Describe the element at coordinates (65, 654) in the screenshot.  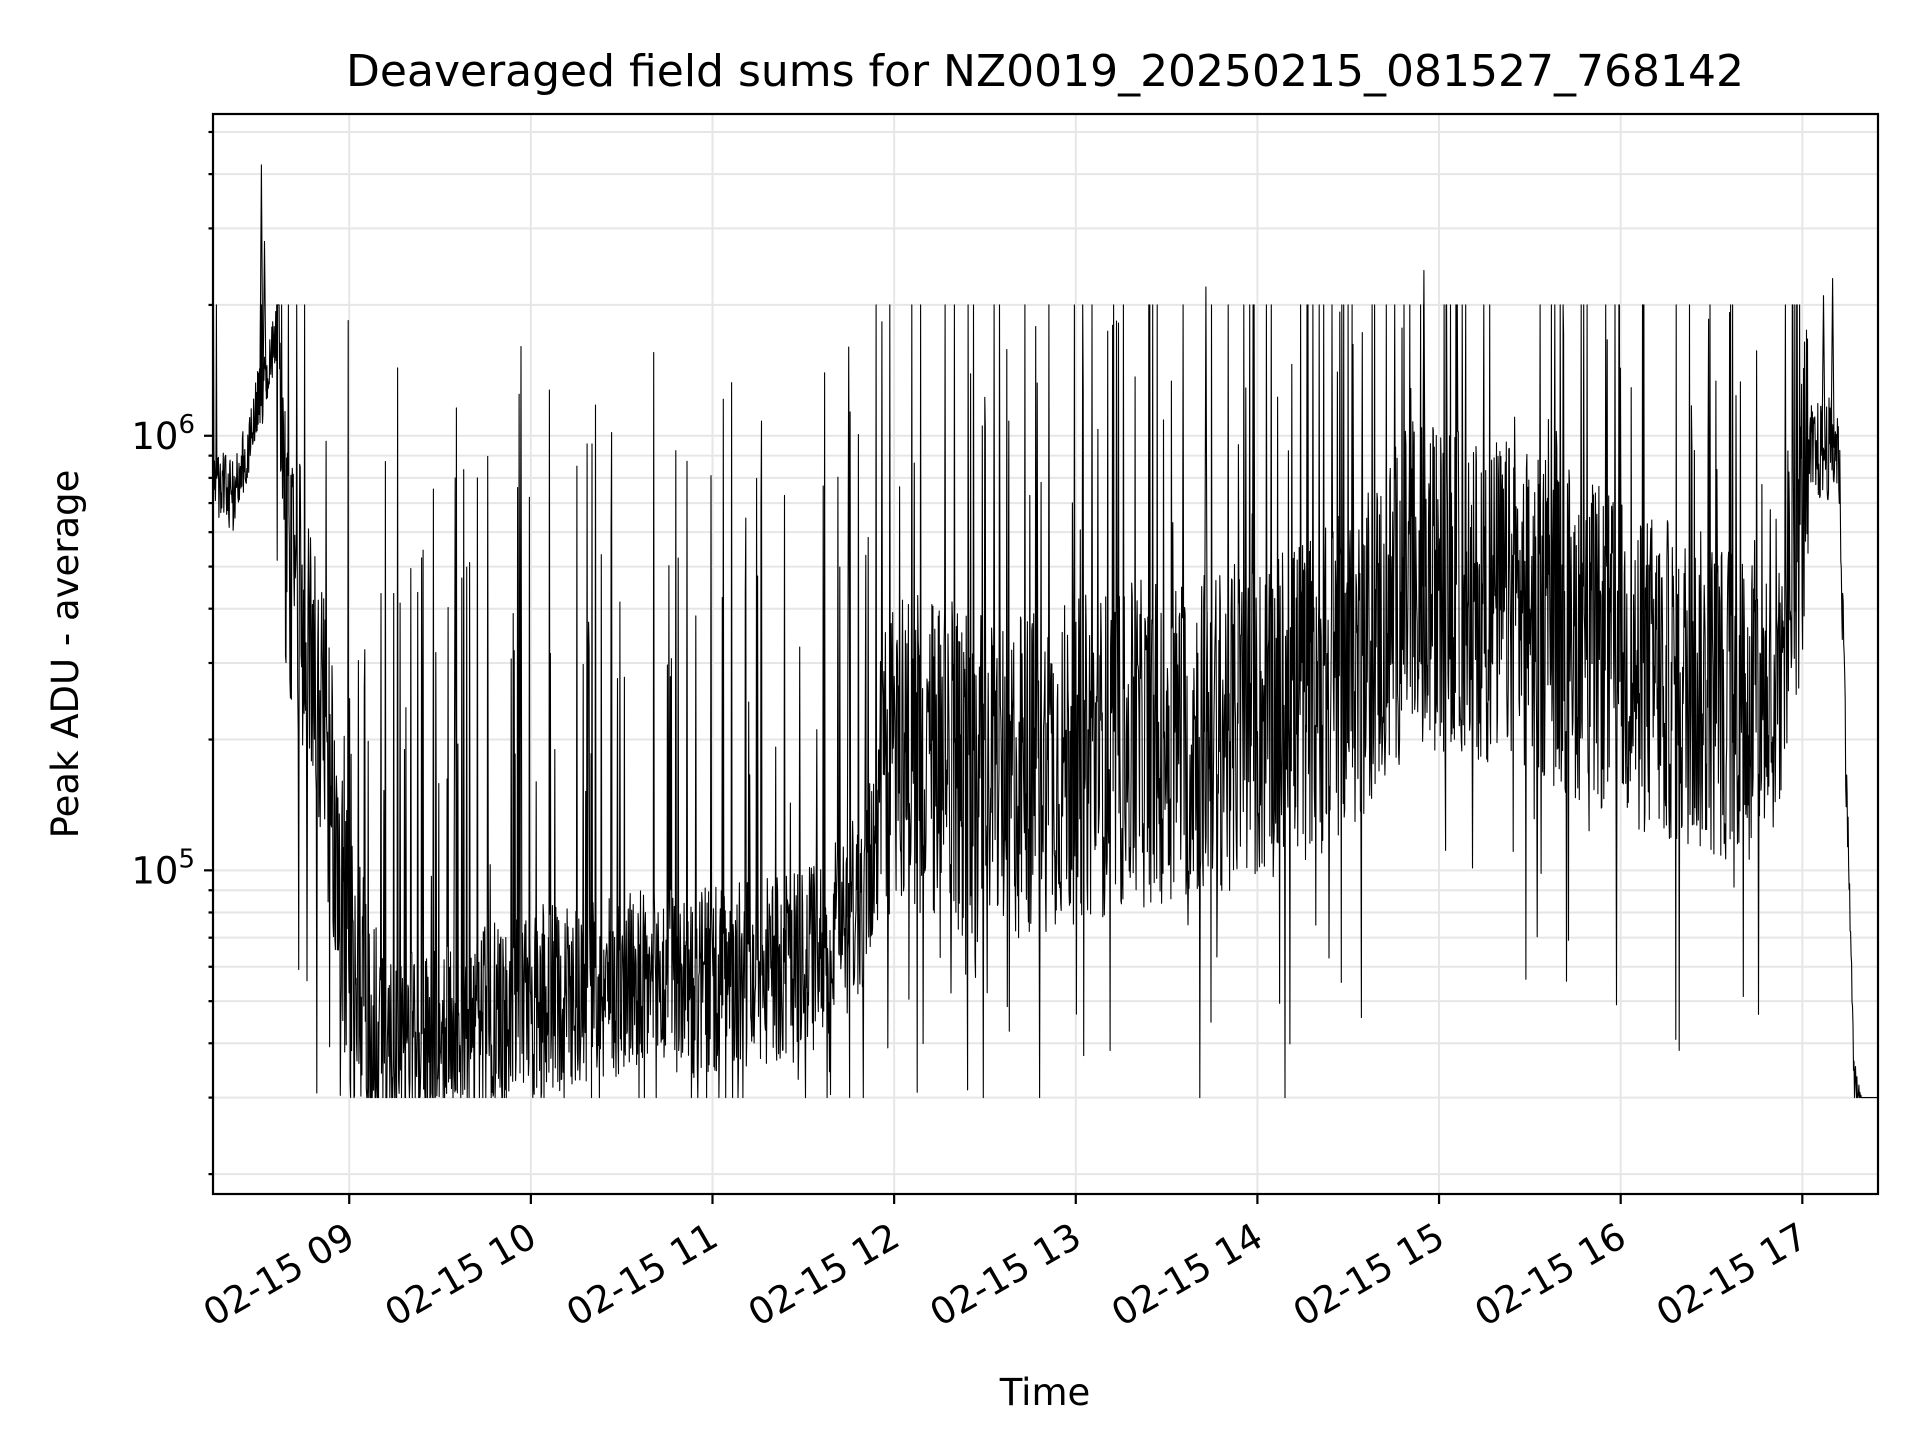
I see `y-axis-label: Peak ADU - average` at that location.